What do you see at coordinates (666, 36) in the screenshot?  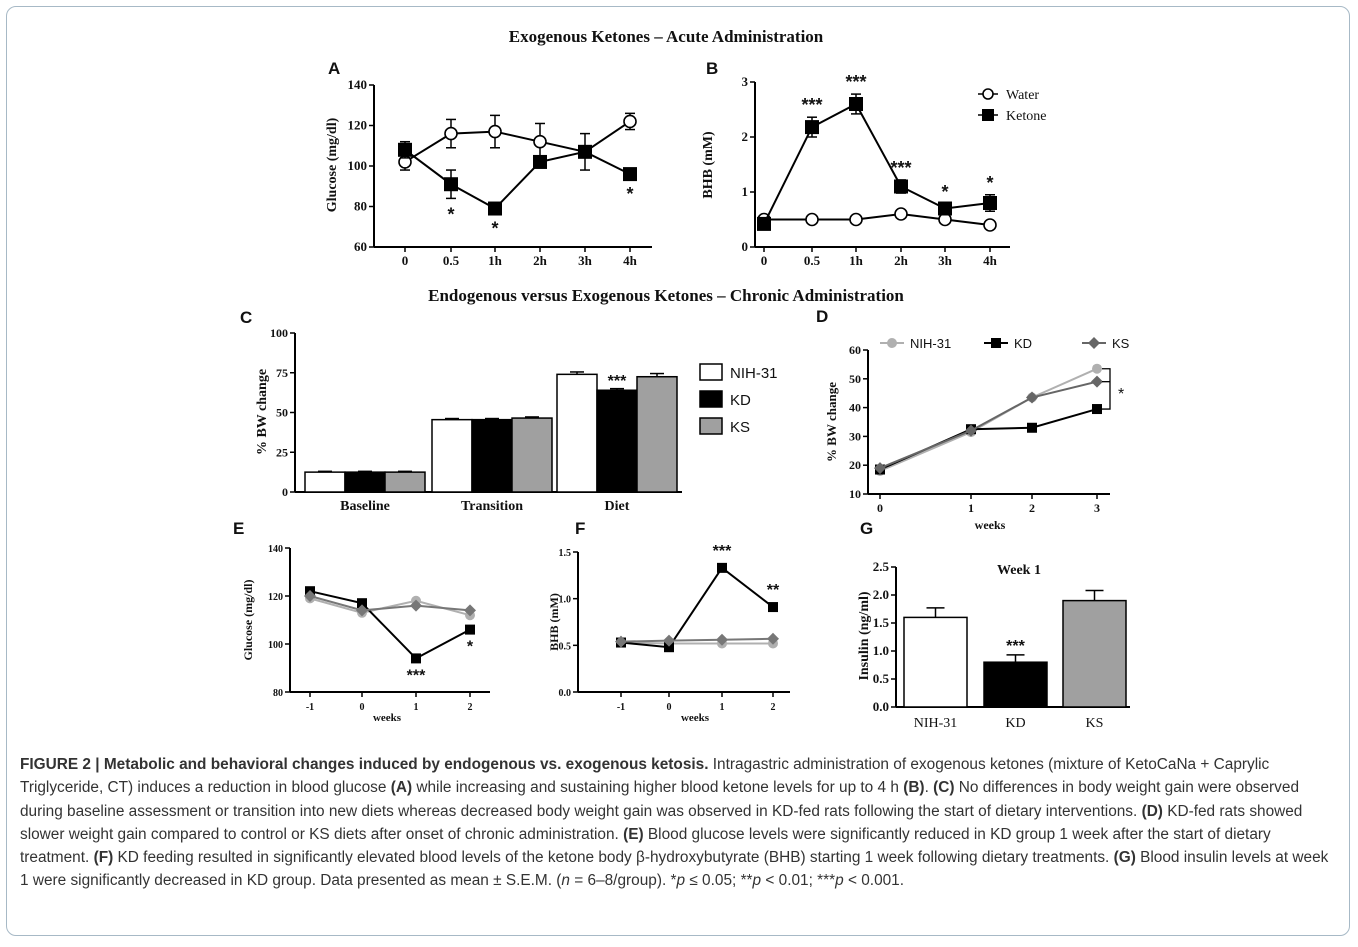 I see `acute-section-title: Exogenous Ketones – Acute Administration` at bounding box center [666, 36].